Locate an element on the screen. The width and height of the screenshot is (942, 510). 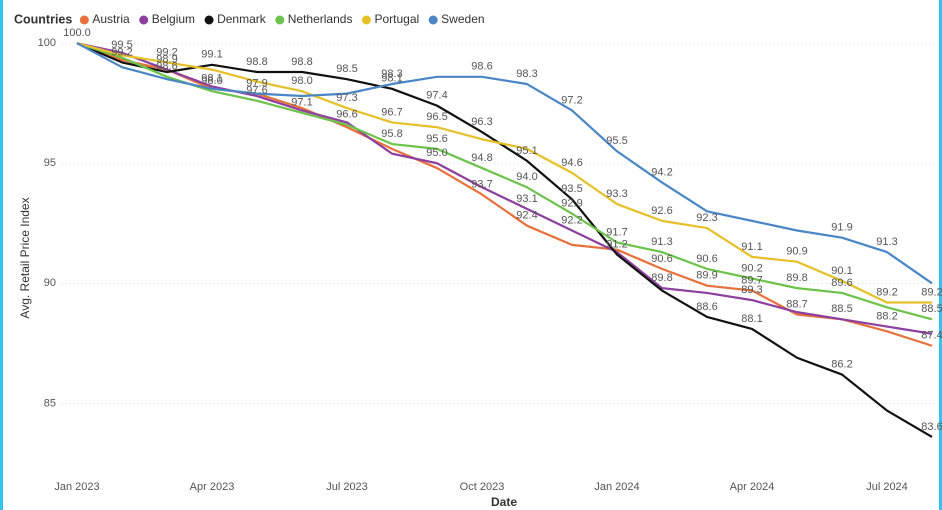
data-label: 95.5 is located at coordinates (616, 141).